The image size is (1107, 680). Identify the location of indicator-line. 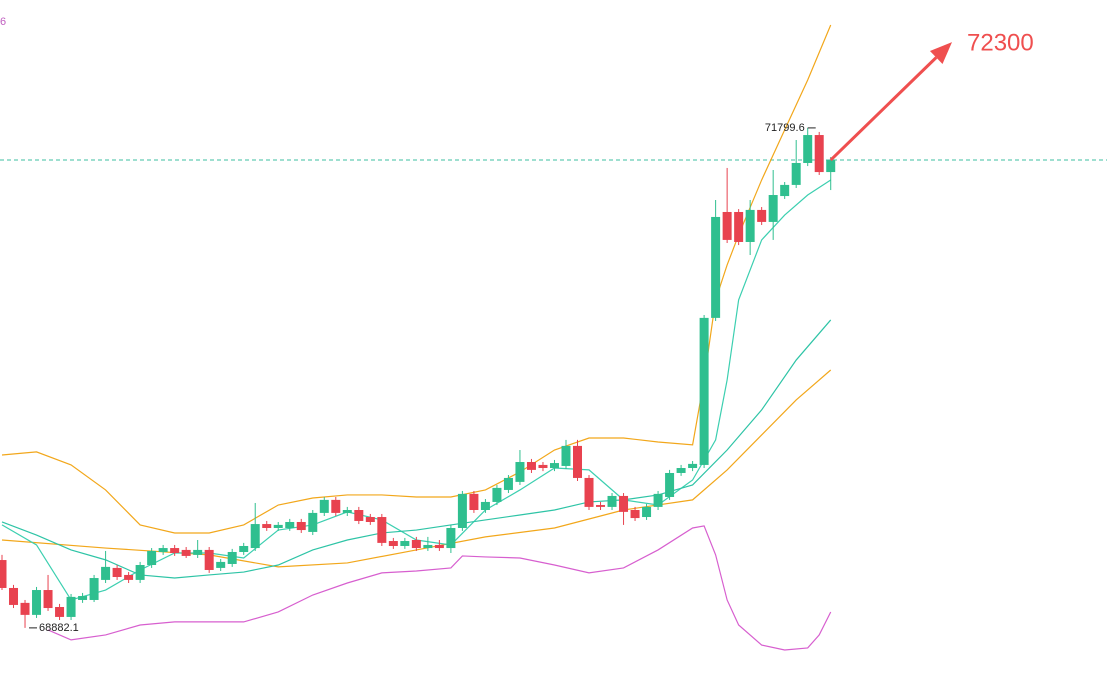
(439, 588).